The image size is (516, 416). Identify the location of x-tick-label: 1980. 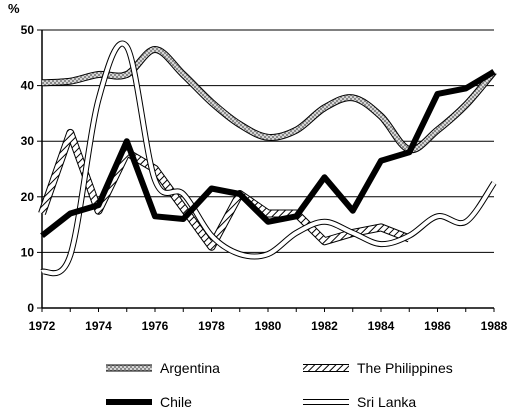
(268, 326).